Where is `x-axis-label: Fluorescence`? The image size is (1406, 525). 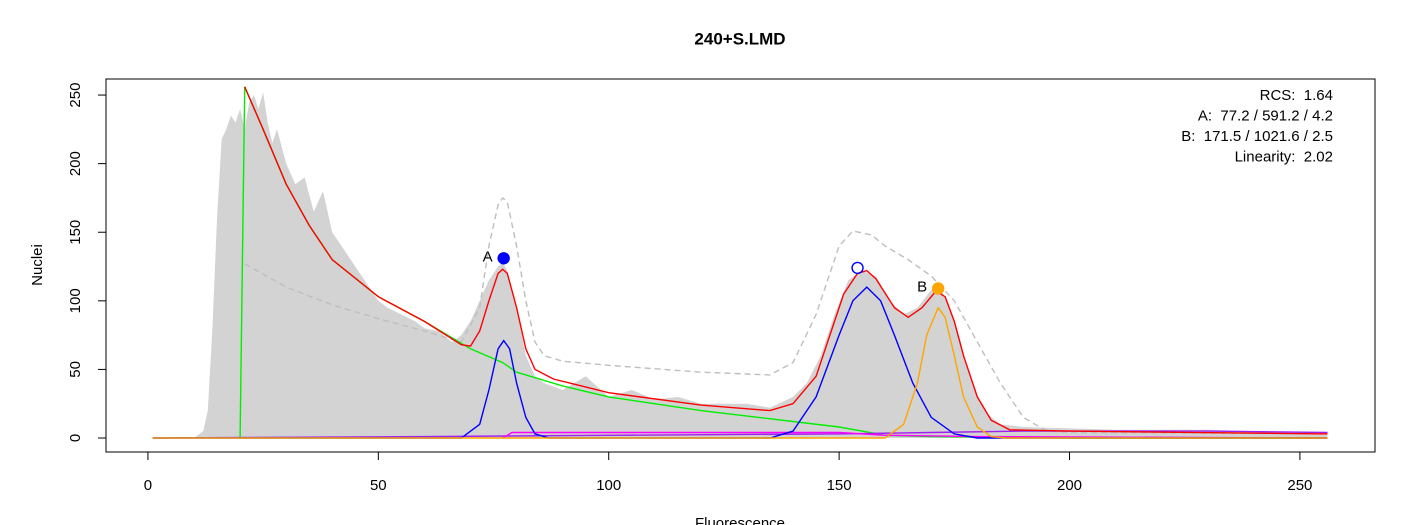
x-axis-label: Fluorescence is located at coordinates (740, 520).